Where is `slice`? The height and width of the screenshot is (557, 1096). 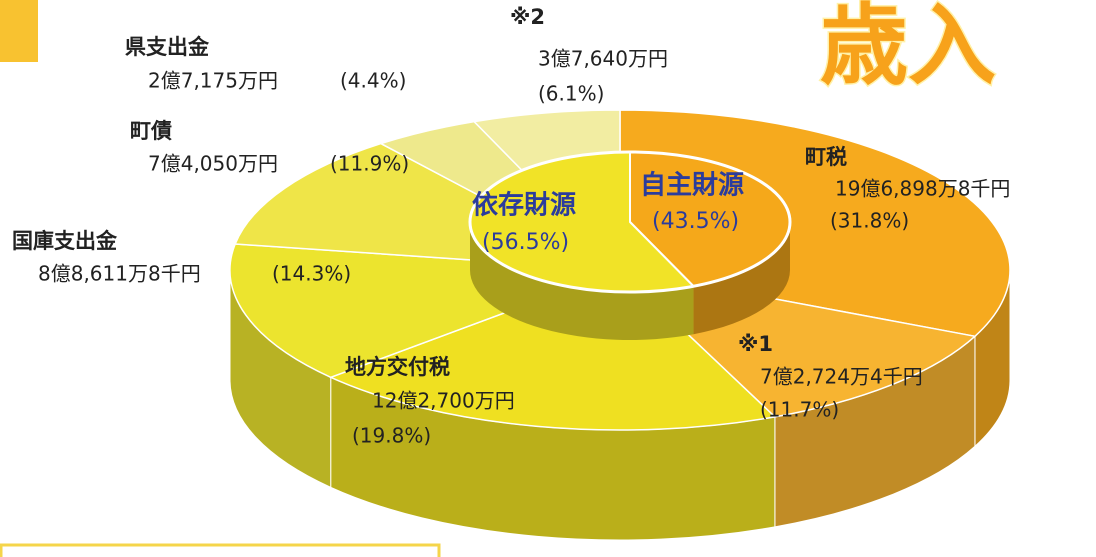
slice is located at coordinates (552, 350).